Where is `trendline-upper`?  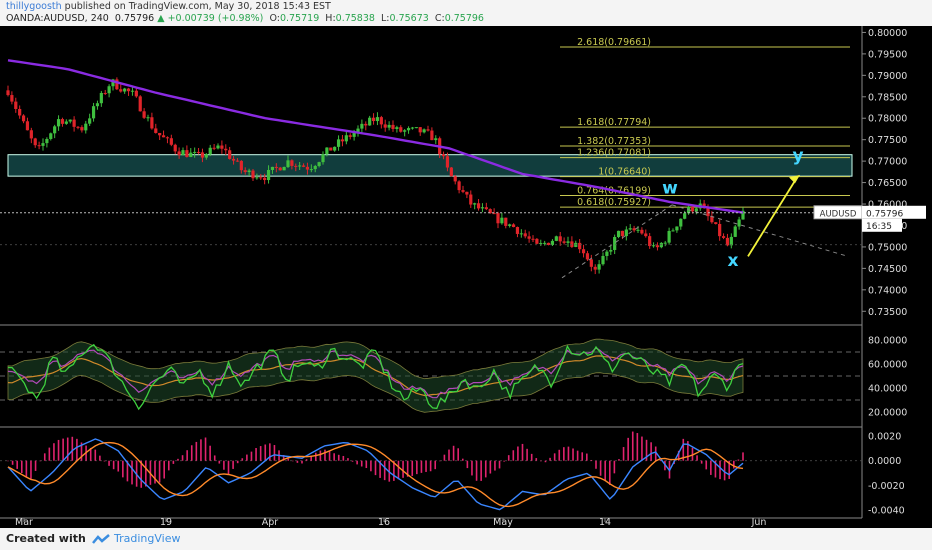
trendline-upper is located at coordinates (760, 230).